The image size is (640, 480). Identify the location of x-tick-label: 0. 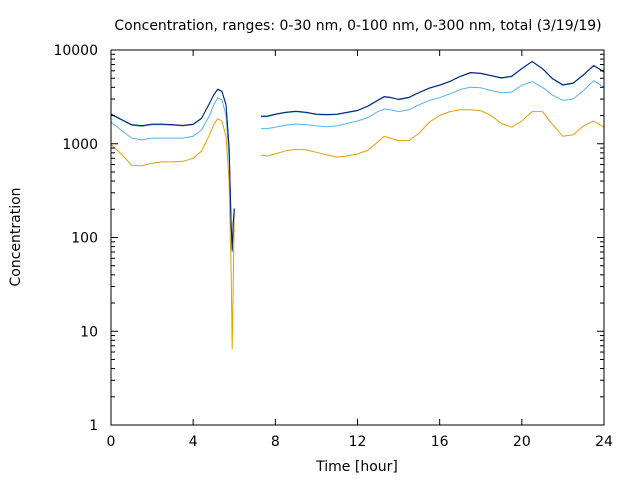
(111, 442).